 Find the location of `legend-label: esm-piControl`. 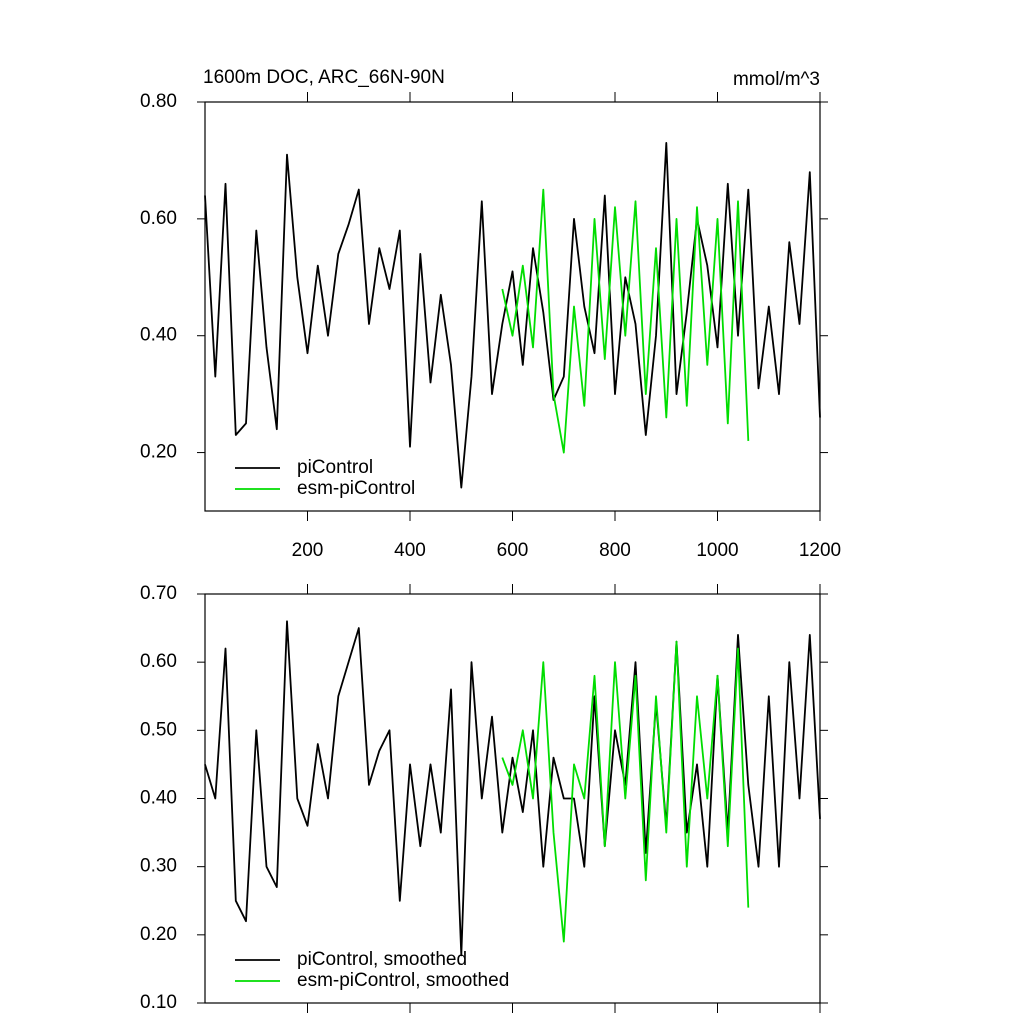

legend-label: esm-piControl is located at coordinates (356, 488).